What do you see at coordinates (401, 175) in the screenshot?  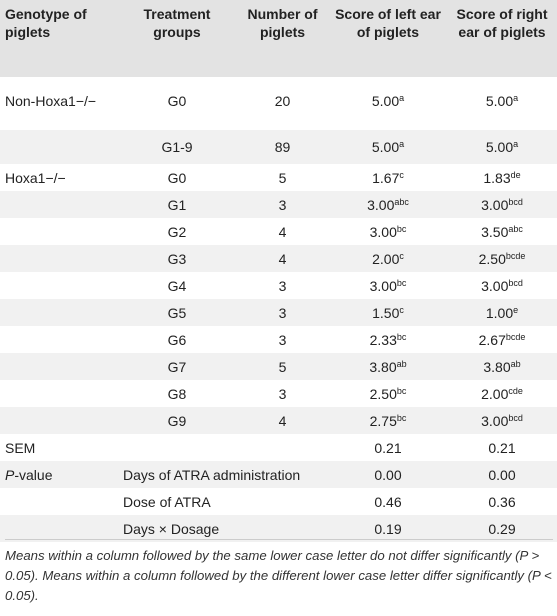 I see `left-score-letters: c` at bounding box center [401, 175].